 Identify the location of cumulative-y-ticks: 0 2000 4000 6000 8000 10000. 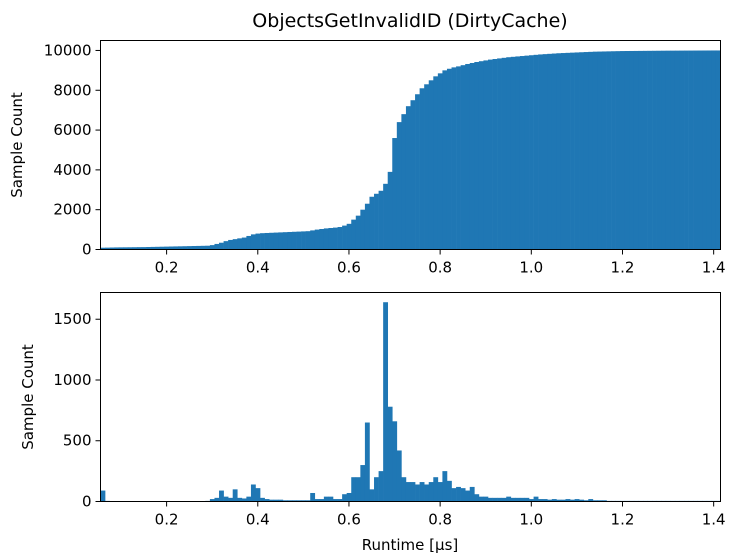
(72, 150).